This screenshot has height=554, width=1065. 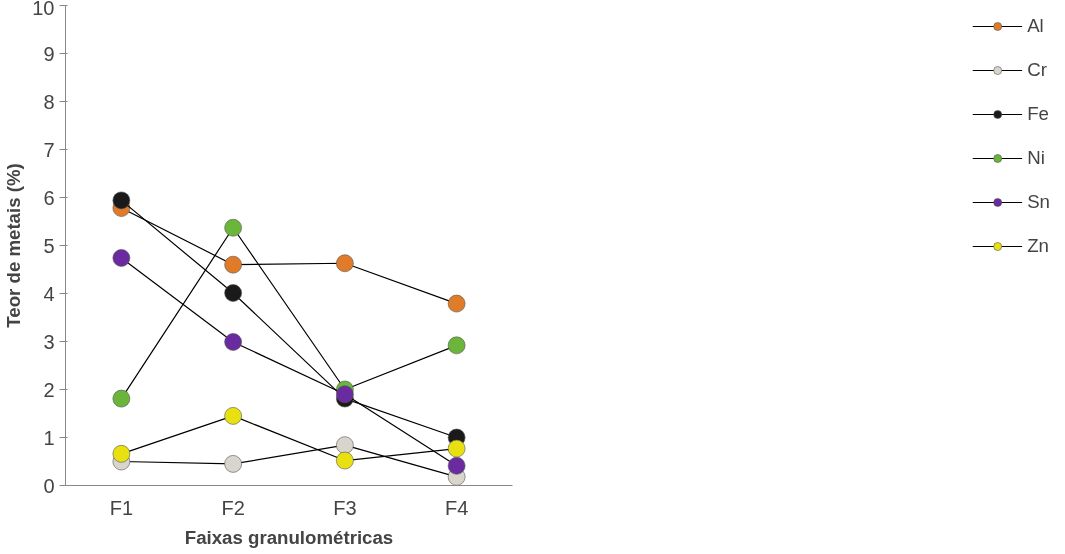 What do you see at coordinates (345, 507) in the screenshot?
I see `x-tick-label: F3` at bounding box center [345, 507].